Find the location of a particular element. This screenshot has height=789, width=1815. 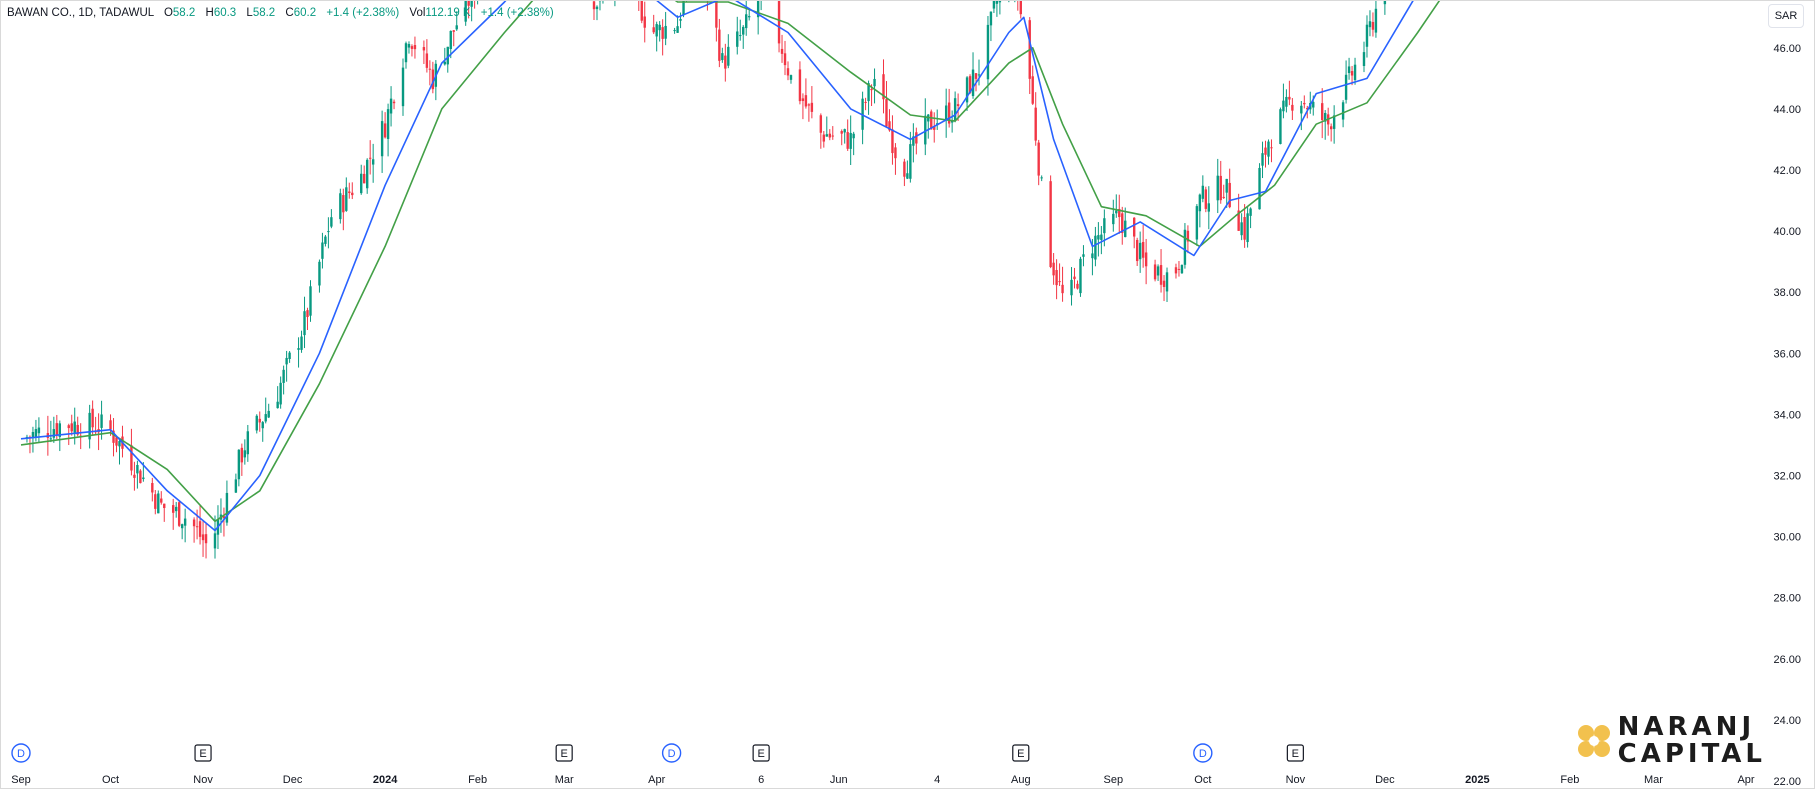

symbol-title: BAWAN CO., 1D, TADAWUL is located at coordinates (80, 13).